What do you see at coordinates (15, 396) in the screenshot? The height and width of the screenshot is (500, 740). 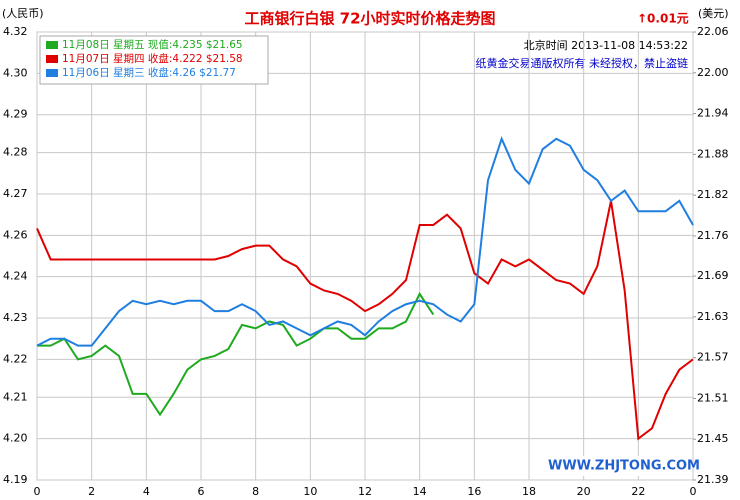 I see `y-tick-label: 4.21` at bounding box center [15, 396].